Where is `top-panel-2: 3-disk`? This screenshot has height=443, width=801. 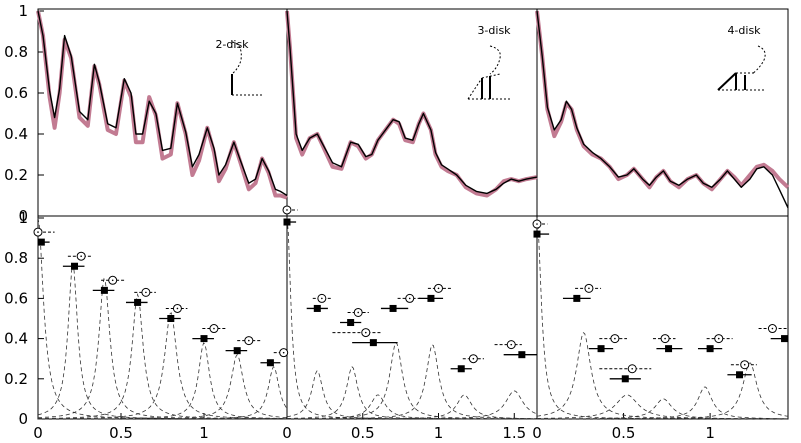
top-panel-2: 3-disk is located at coordinates (489, 62).